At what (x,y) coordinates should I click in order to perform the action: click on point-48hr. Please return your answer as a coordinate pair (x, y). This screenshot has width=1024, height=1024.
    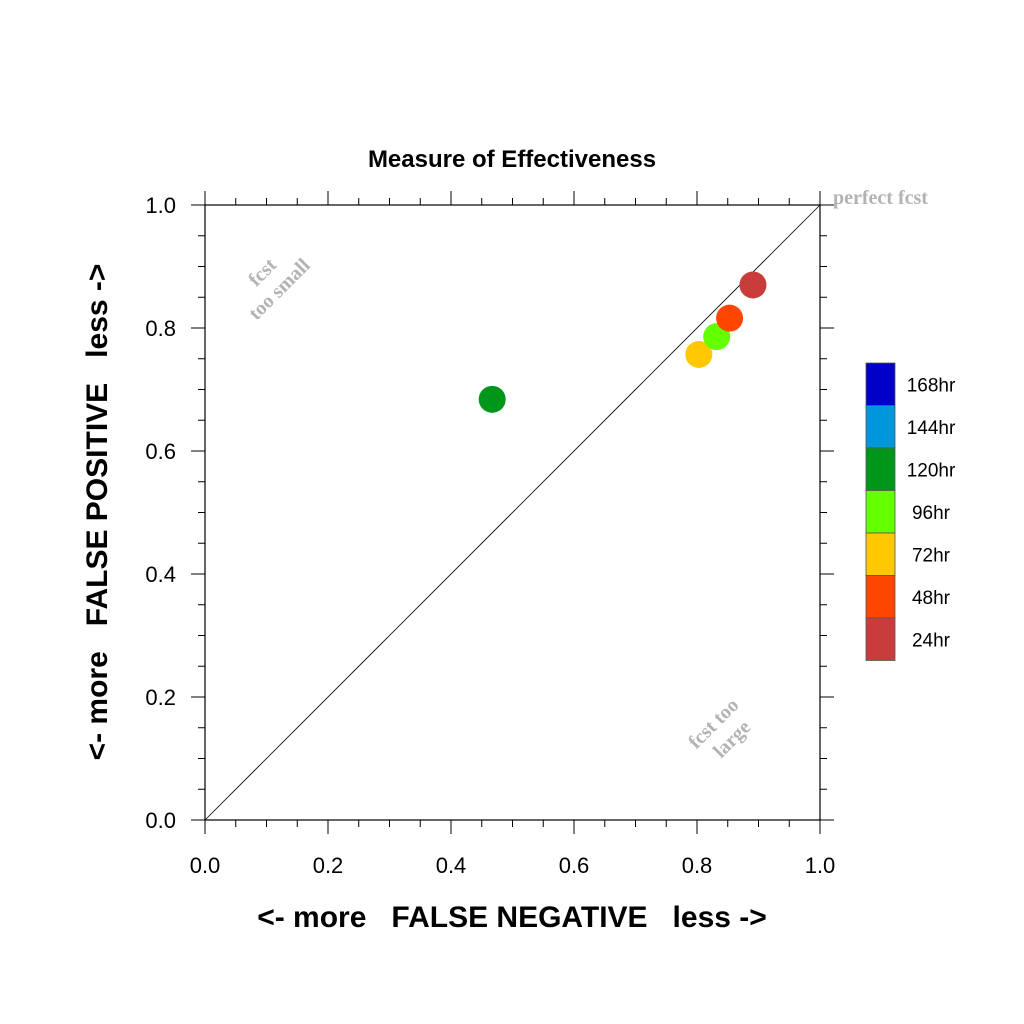
    Looking at the image, I should click on (730, 318).